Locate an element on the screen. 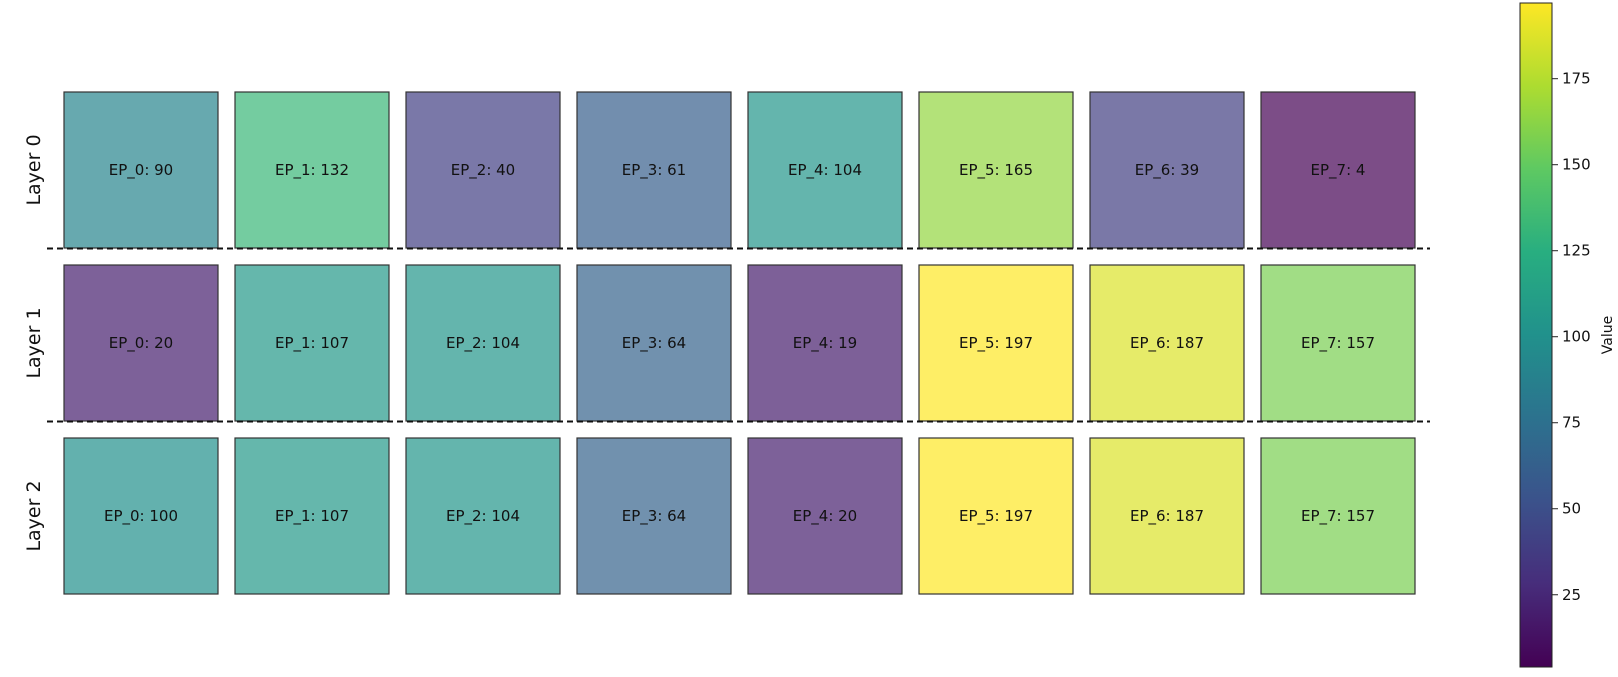  cell-label: EP_6: 39 is located at coordinates (1167, 170).